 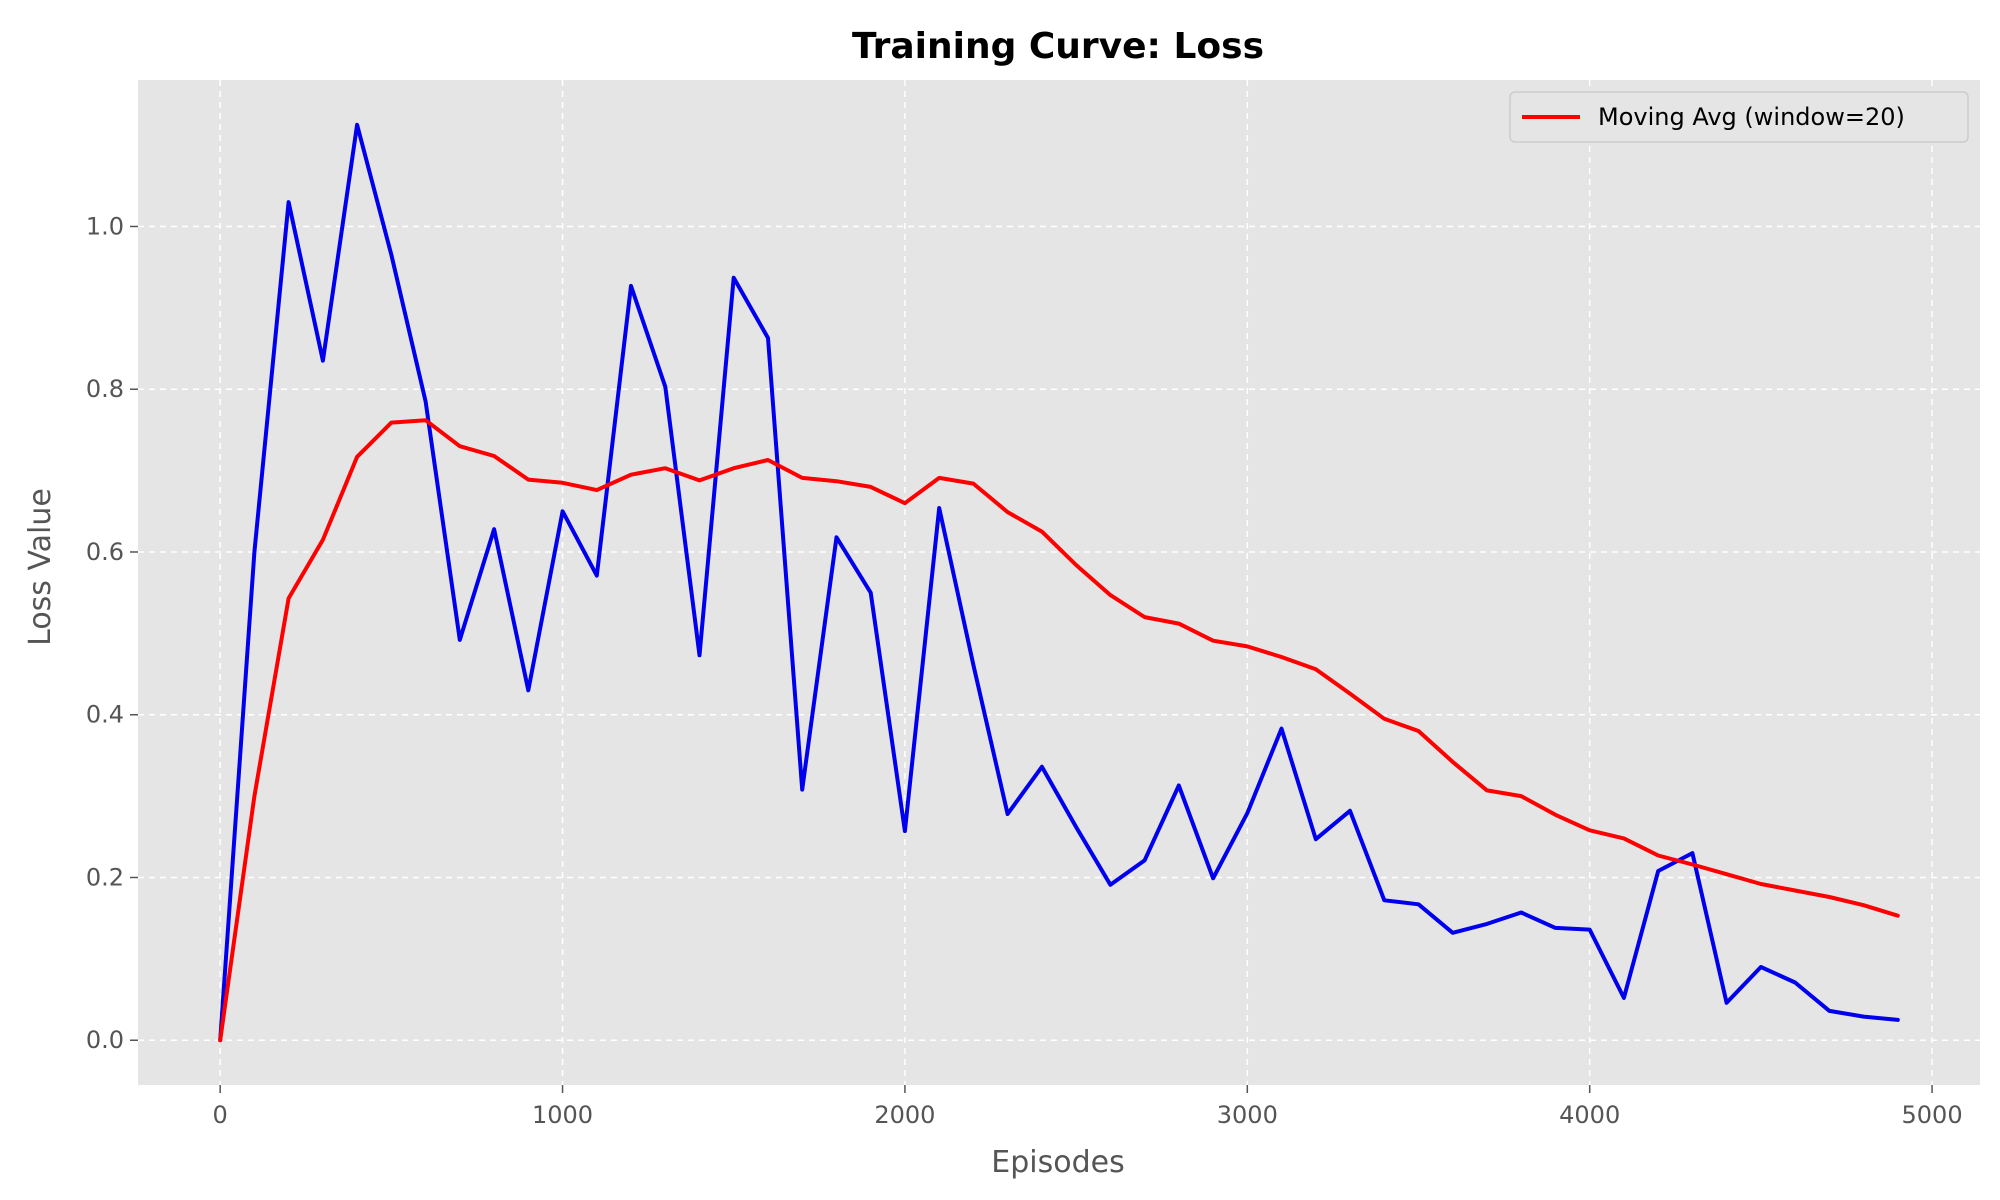 What do you see at coordinates (105, 226) in the screenshot?
I see `y-tick-label: 1.0` at bounding box center [105, 226].